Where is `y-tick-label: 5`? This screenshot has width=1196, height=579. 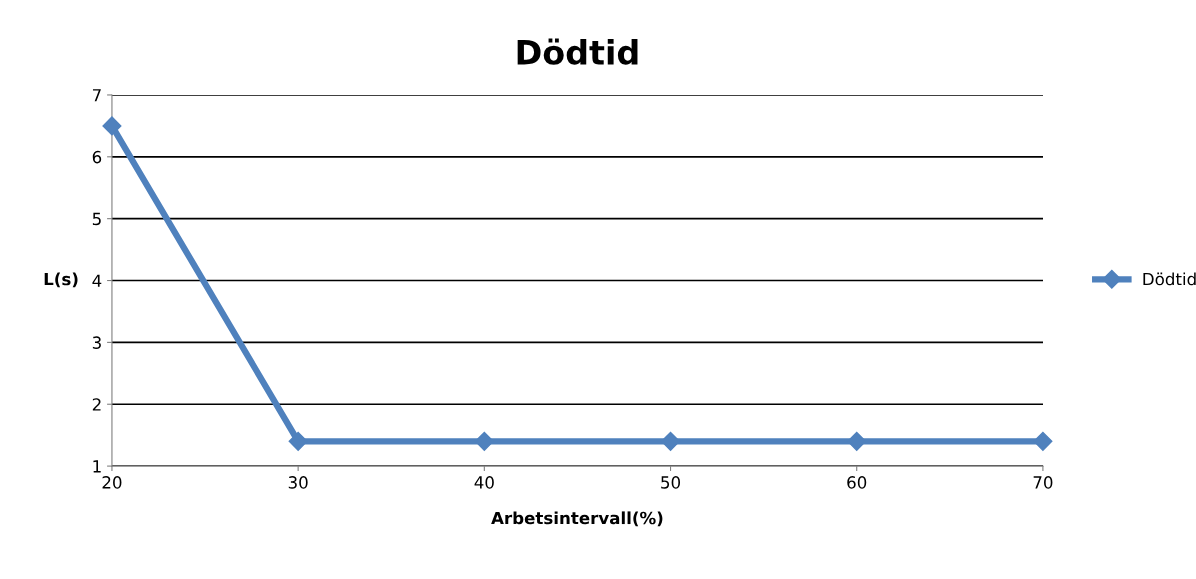 y-tick-label: 5 is located at coordinates (96, 219).